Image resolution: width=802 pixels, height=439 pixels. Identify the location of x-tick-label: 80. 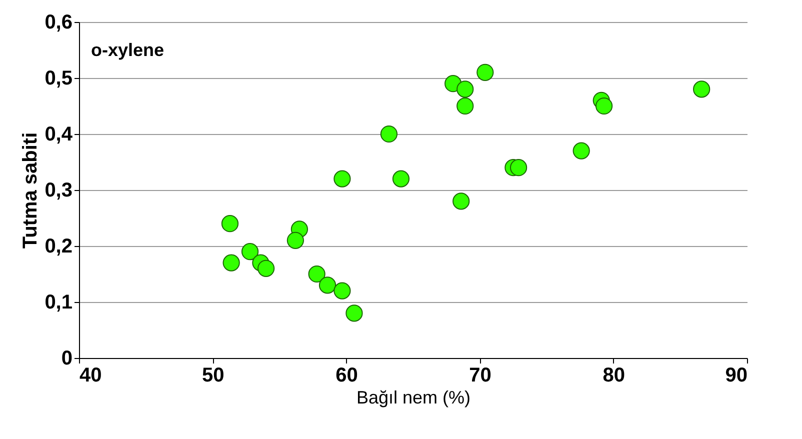
(614, 375).